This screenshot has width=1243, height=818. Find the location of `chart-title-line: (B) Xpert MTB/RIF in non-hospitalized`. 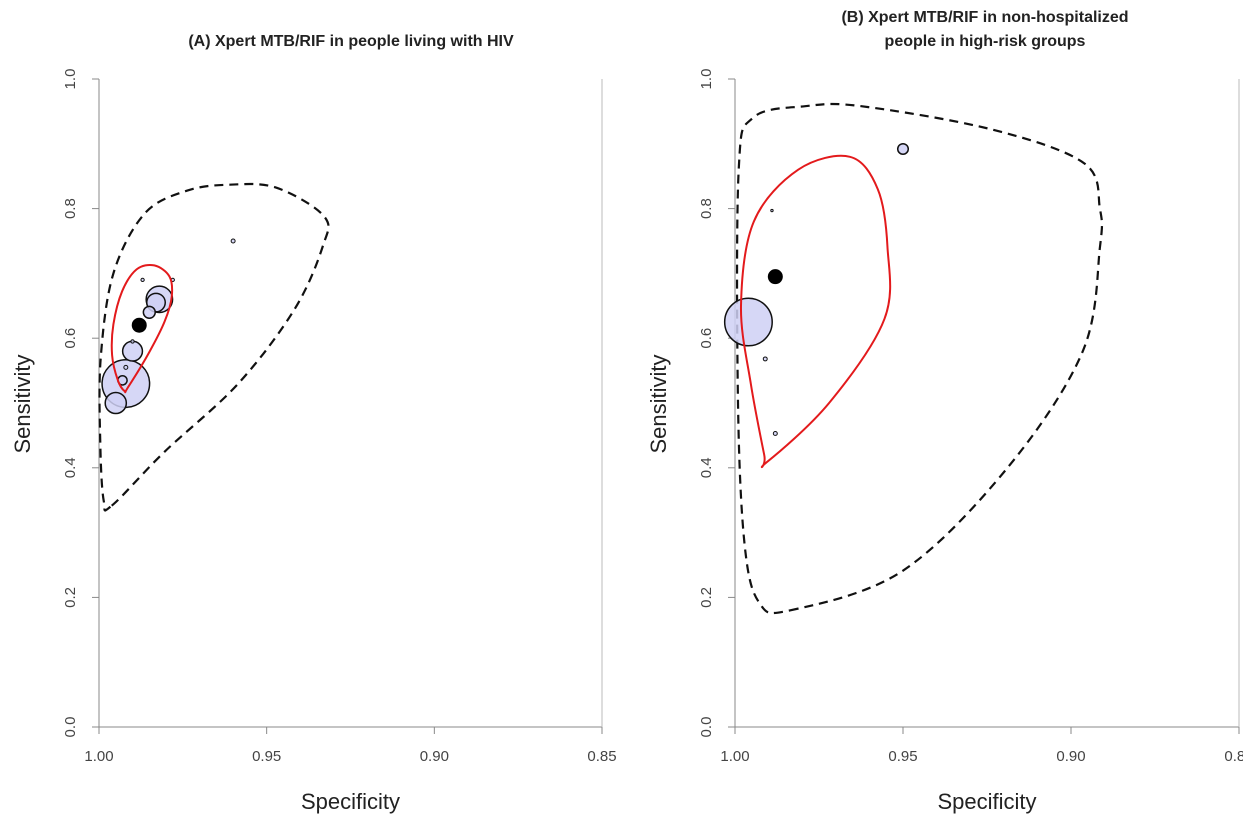

chart-title-line: (B) Xpert MTB/RIF in non-hospitalized is located at coordinates (984, 17).